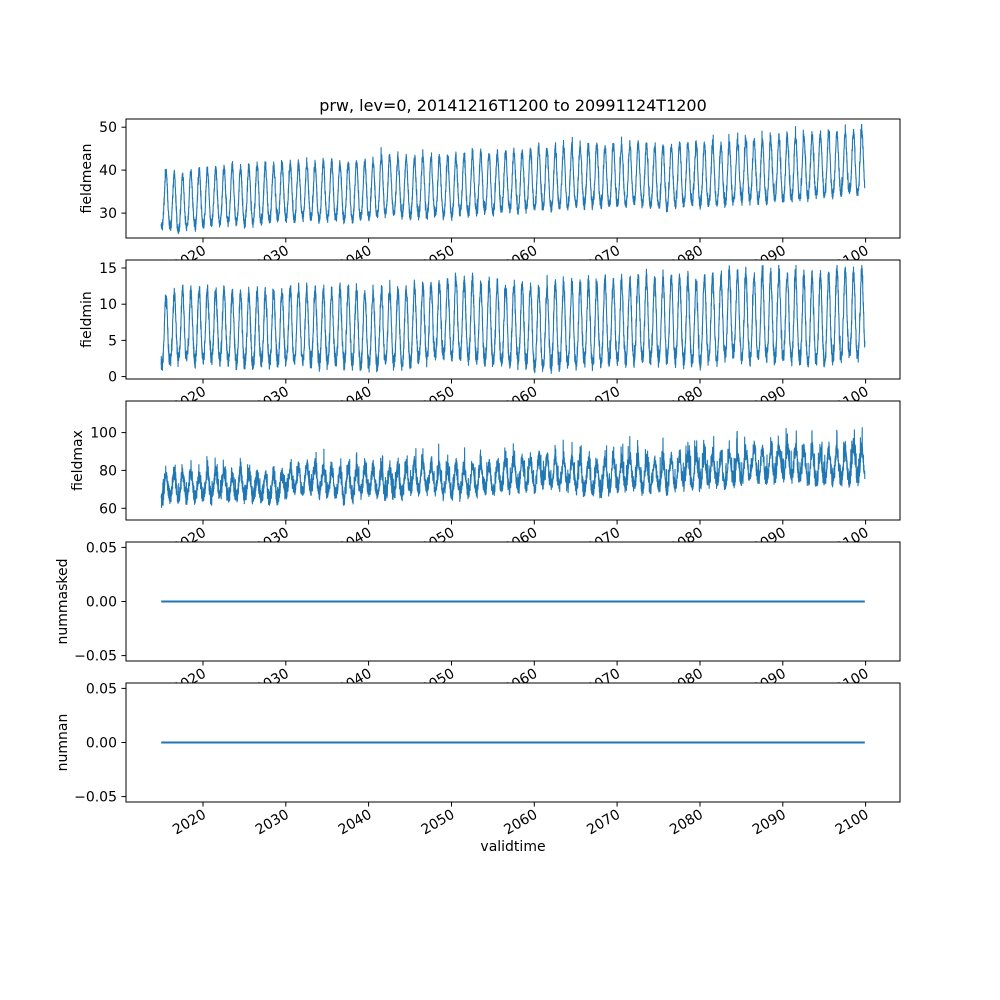 This screenshot has height=1000, width=1000. What do you see at coordinates (87, 319) in the screenshot?
I see `y-axis-name: fieldmin` at bounding box center [87, 319].